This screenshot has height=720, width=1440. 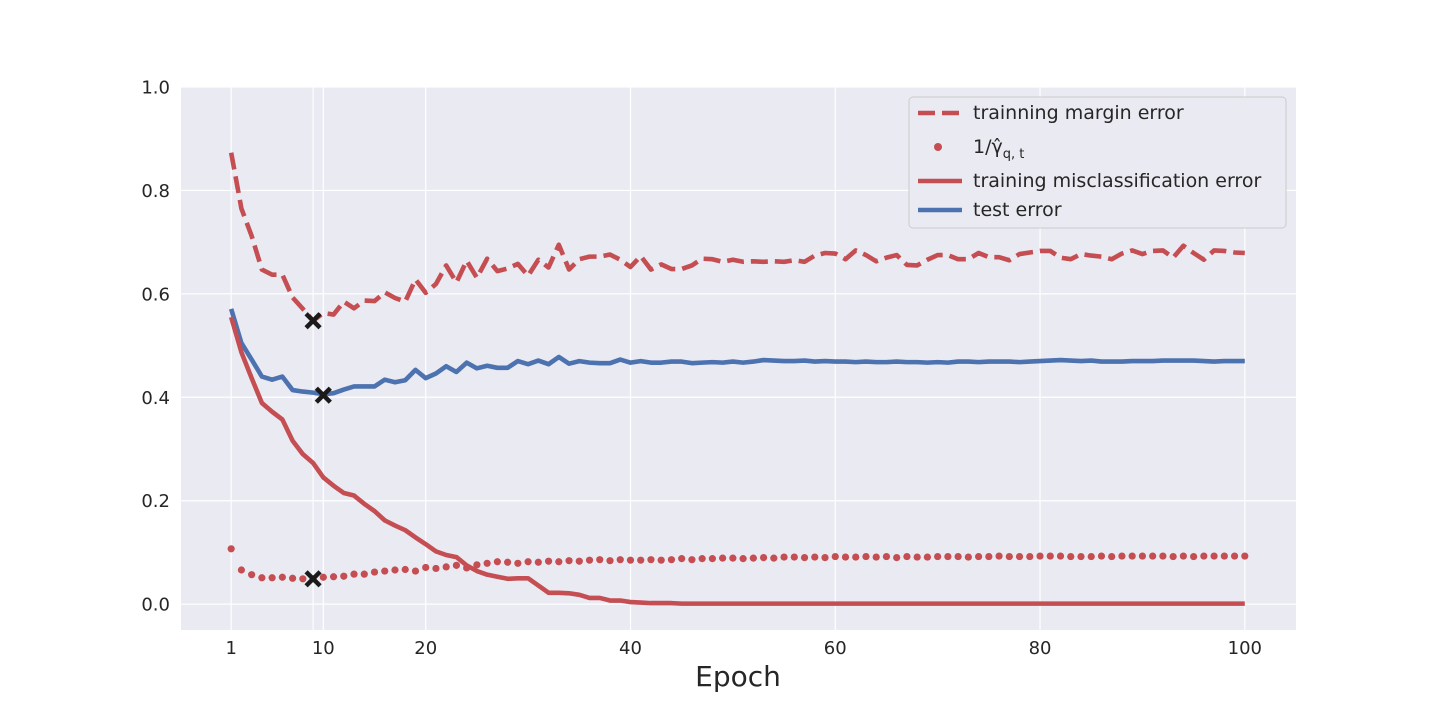 What do you see at coordinates (155, 398) in the screenshot?
I see `y-tick-label: 0.4` at bounding box center [155, 398].